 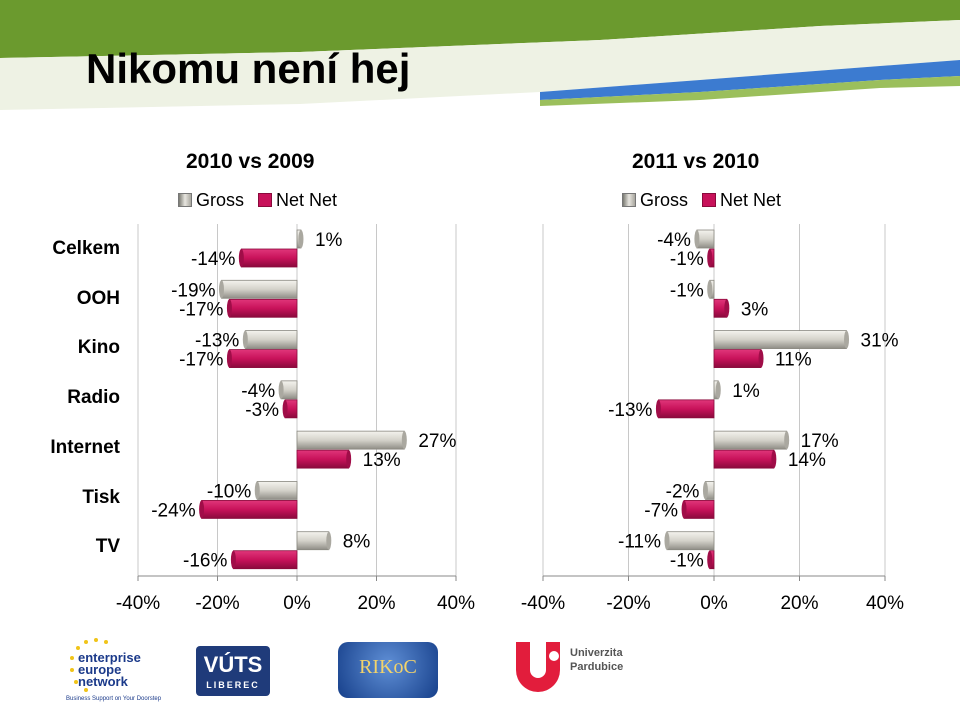 I want to click on legend-item-net: Net Net, so click(x=741, y=200).